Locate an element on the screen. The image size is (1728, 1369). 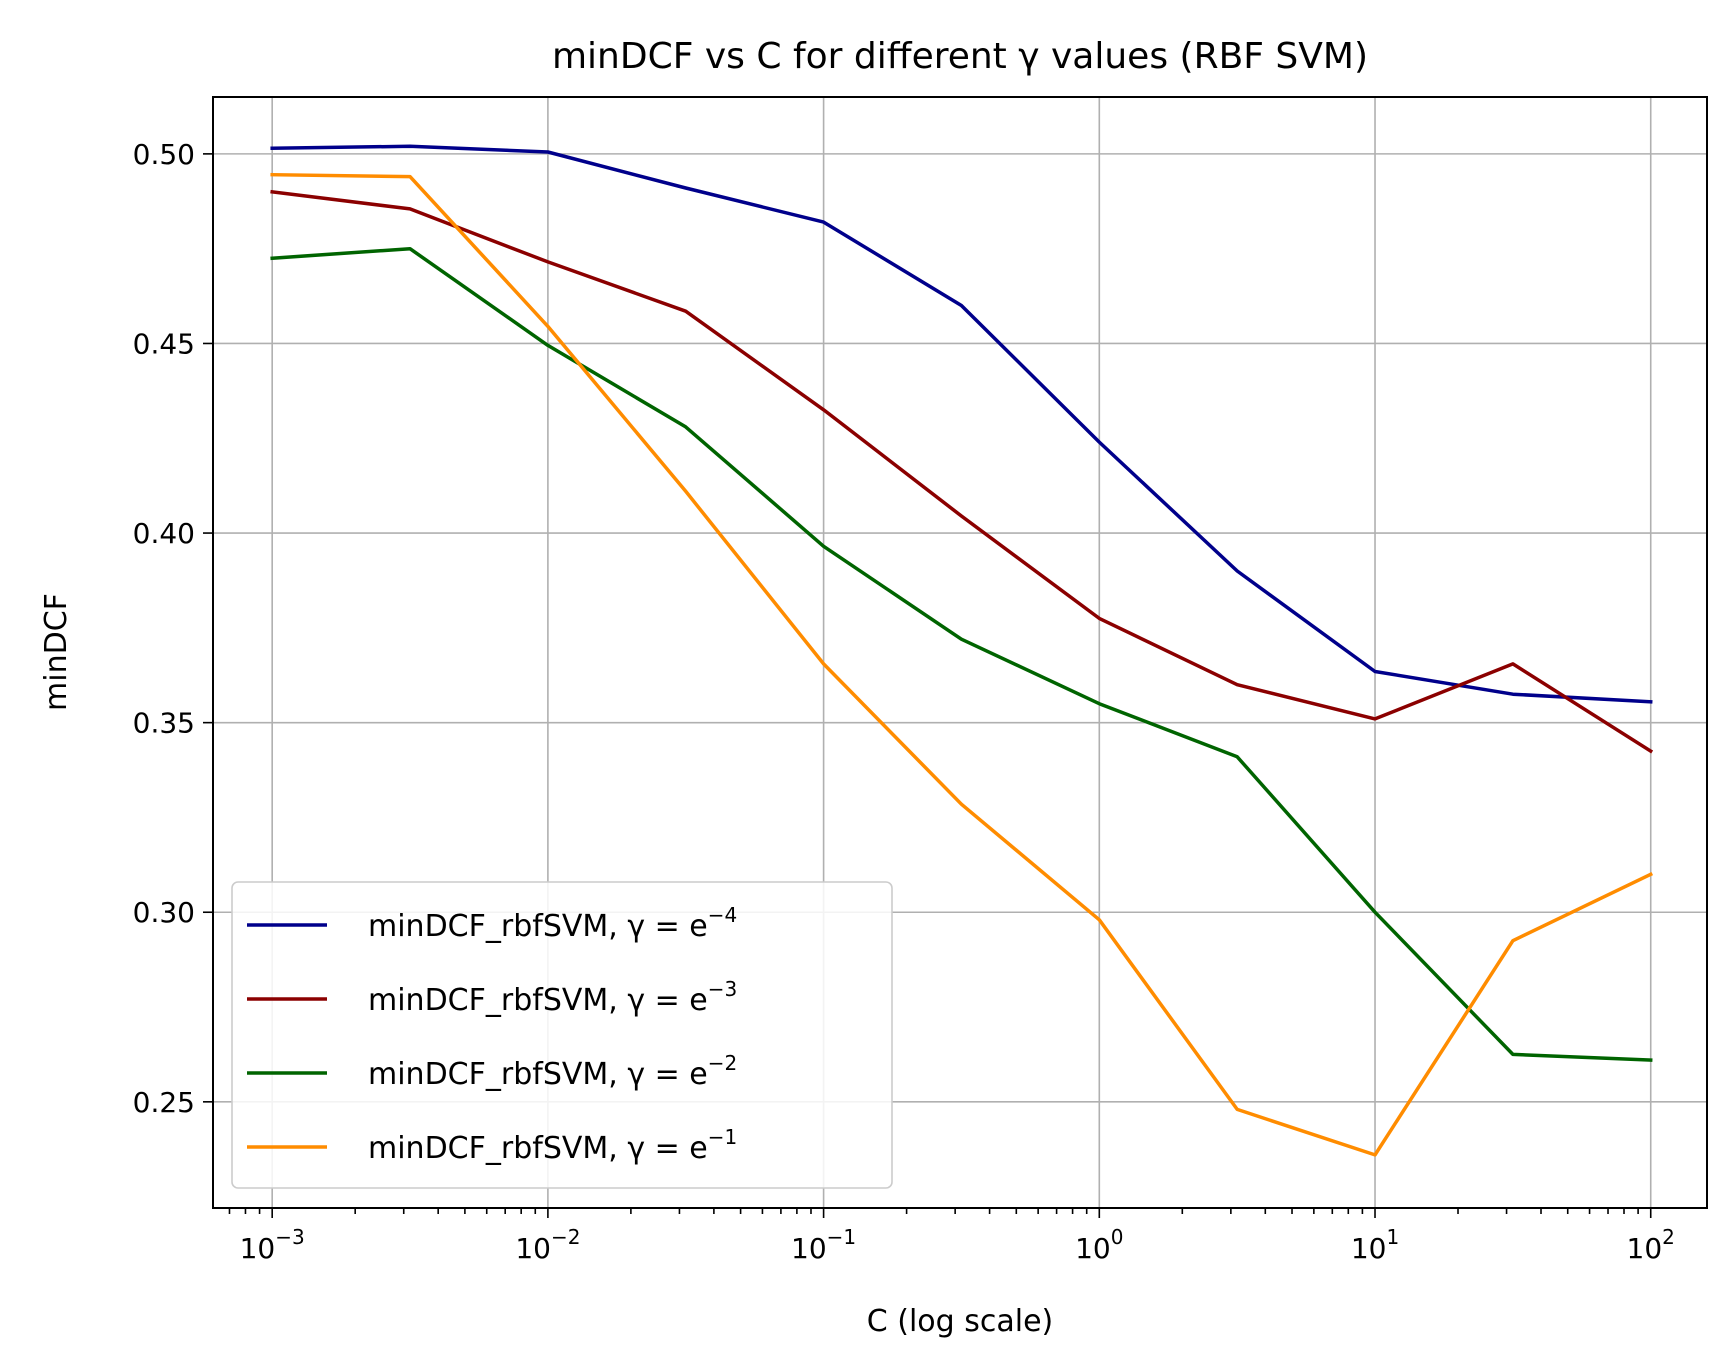
legend-label-3: minDCF_rbfSVM, γ = e−2 is located at coordinates (552, 1071).